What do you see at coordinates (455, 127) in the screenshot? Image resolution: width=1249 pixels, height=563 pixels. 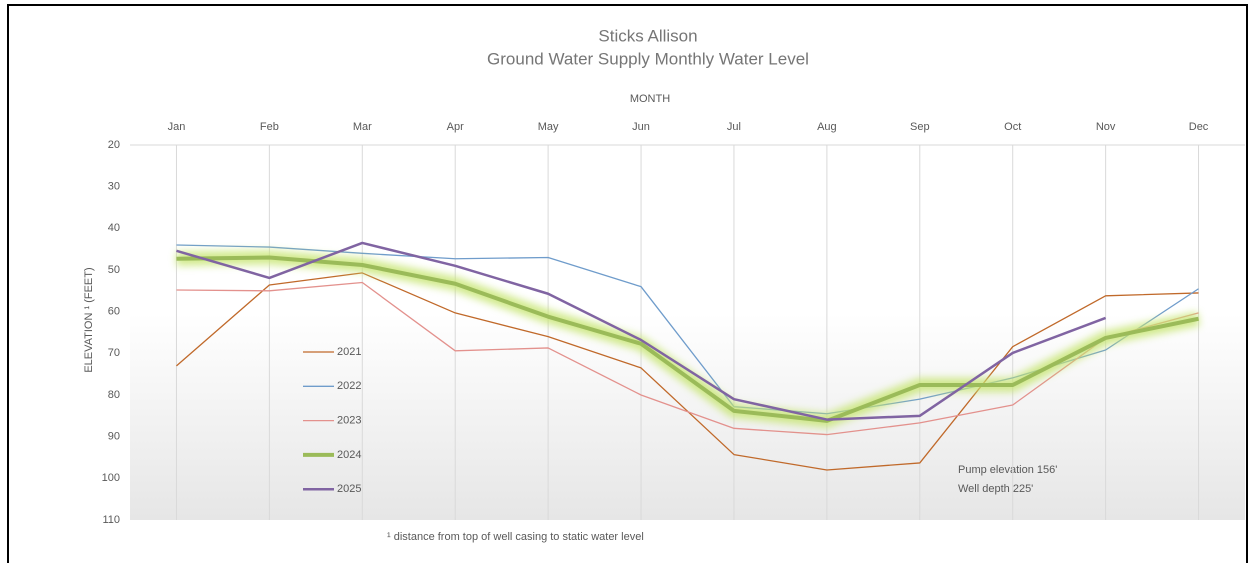 I see `x-tick-label: Apr` at bounding box center [455, 127].